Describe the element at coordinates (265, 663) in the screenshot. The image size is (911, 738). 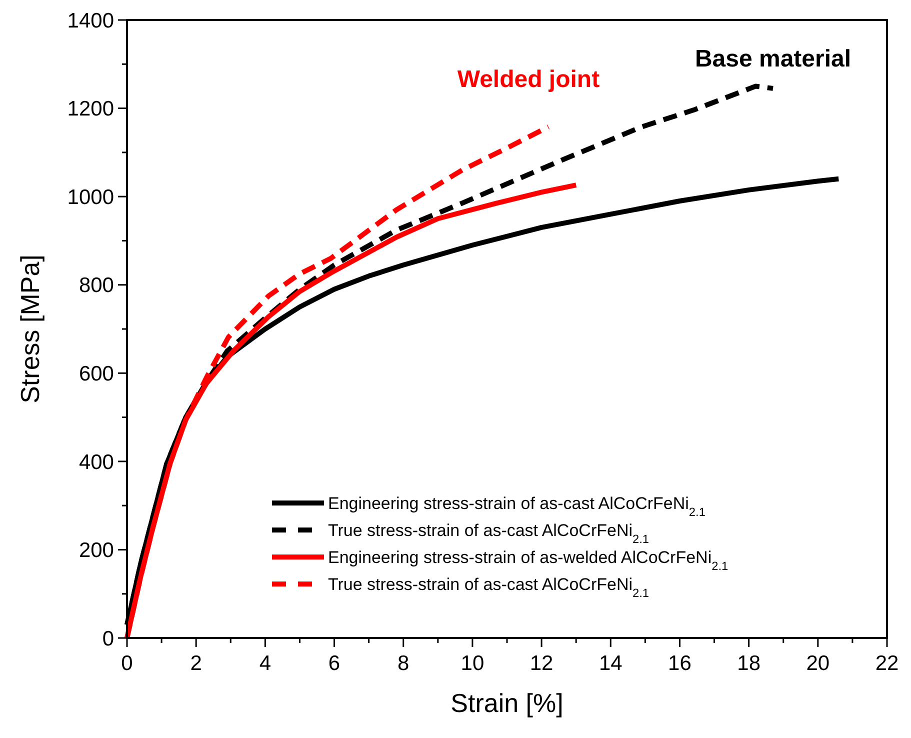
I see `x-tick-label: 4` at that location.